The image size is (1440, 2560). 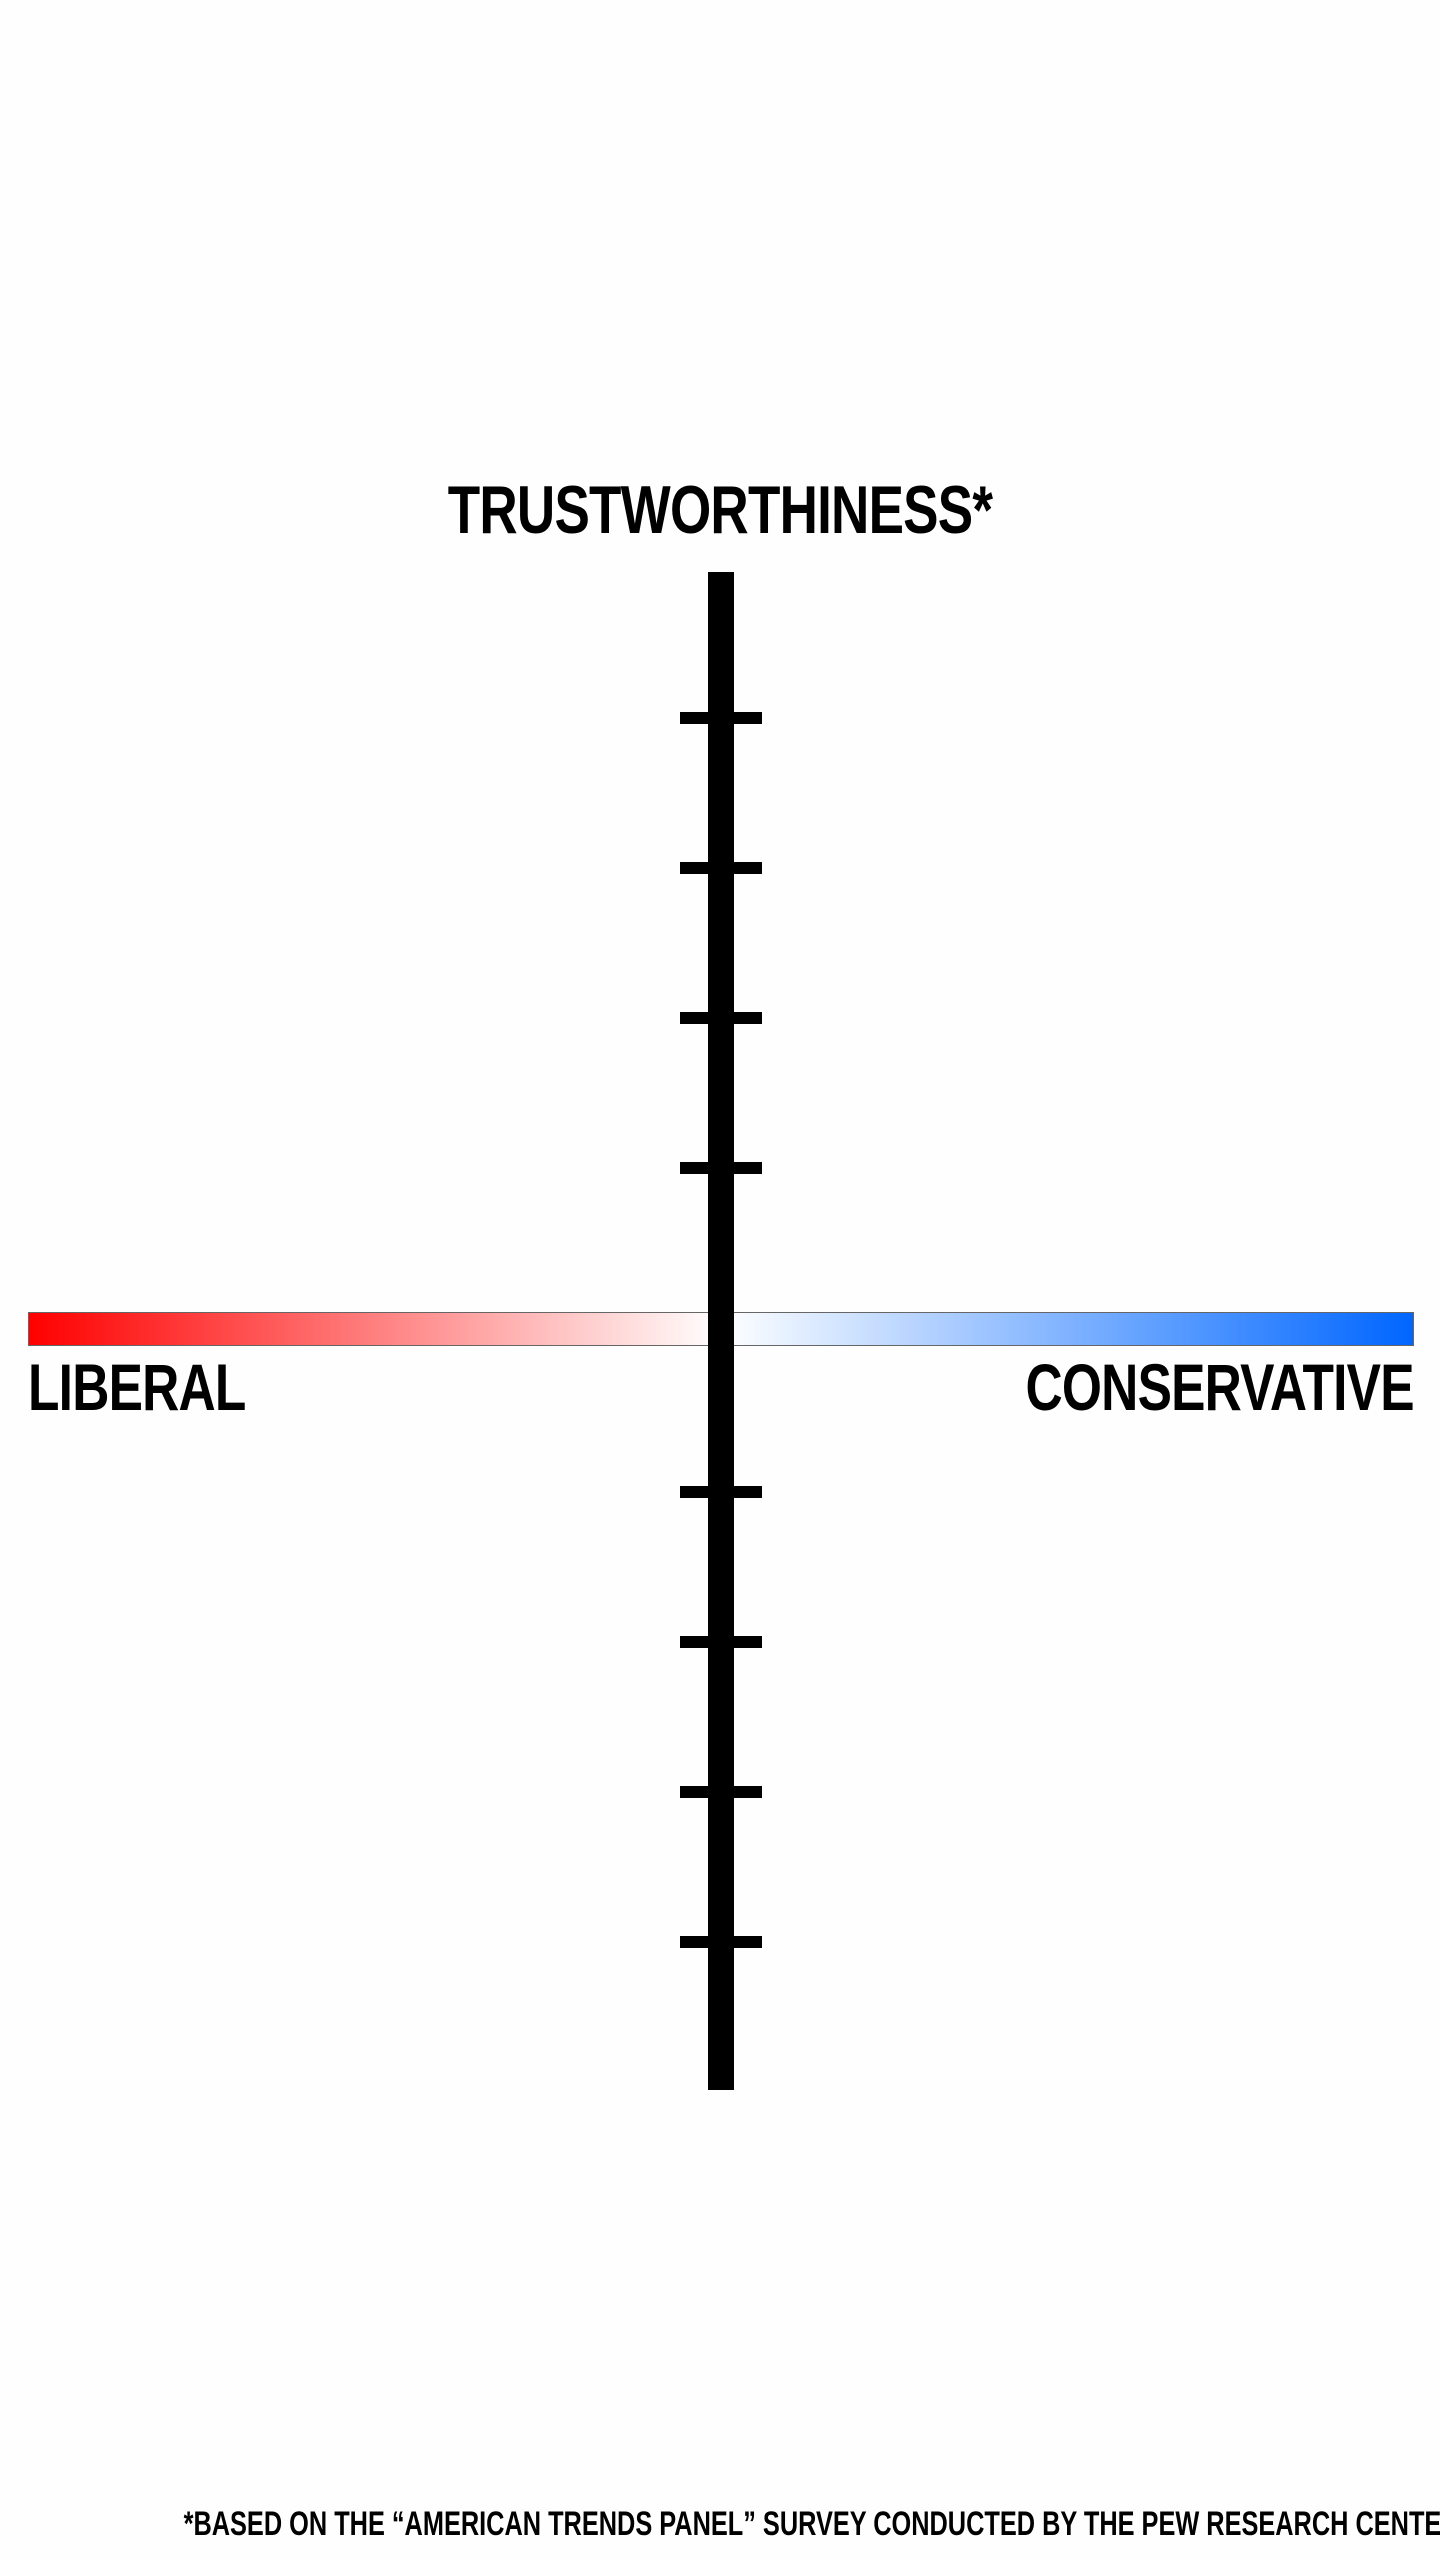 What do you see at coordinates (137, 1387) in the screenshot?
I see `liberal-label: LIBERAL` at bounding box center [137, 1387].